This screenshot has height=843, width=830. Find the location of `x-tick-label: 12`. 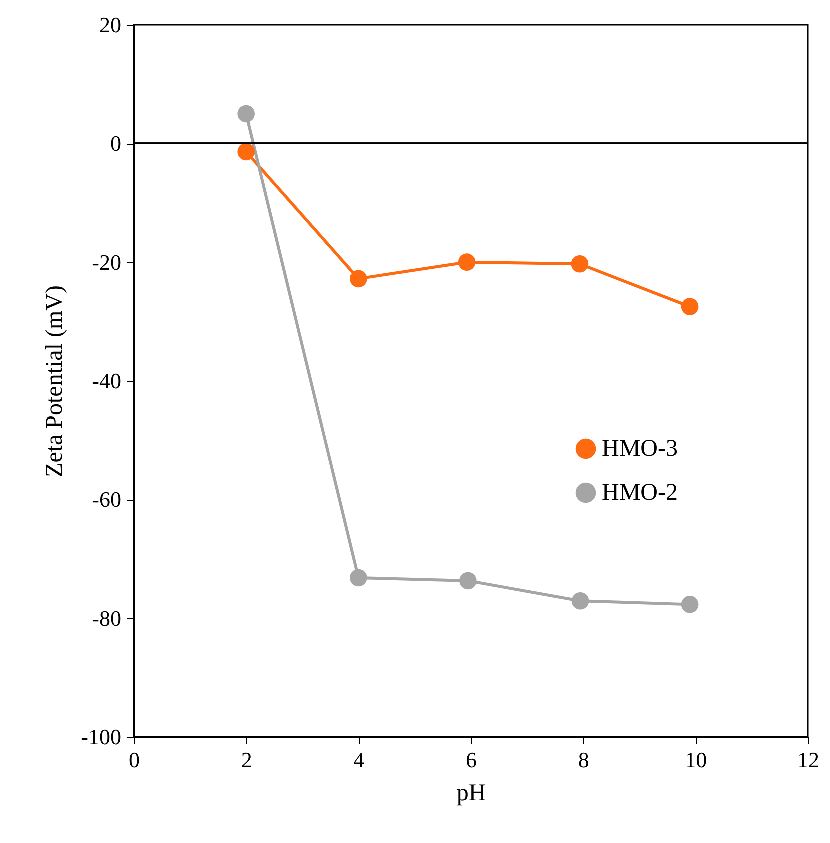

x-tick-label: 12 is located at coordinates (809, 760).